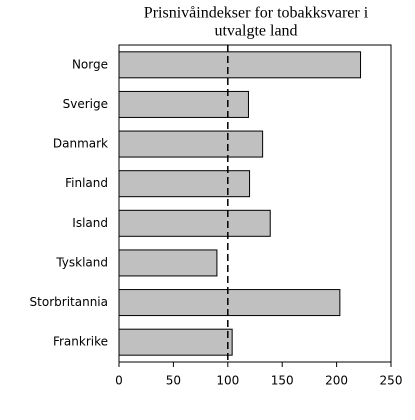  What do you see at coordinates (336, 381) in the screenshot?
I see `x-tick-label: 200` at bounding box center [336, 381].